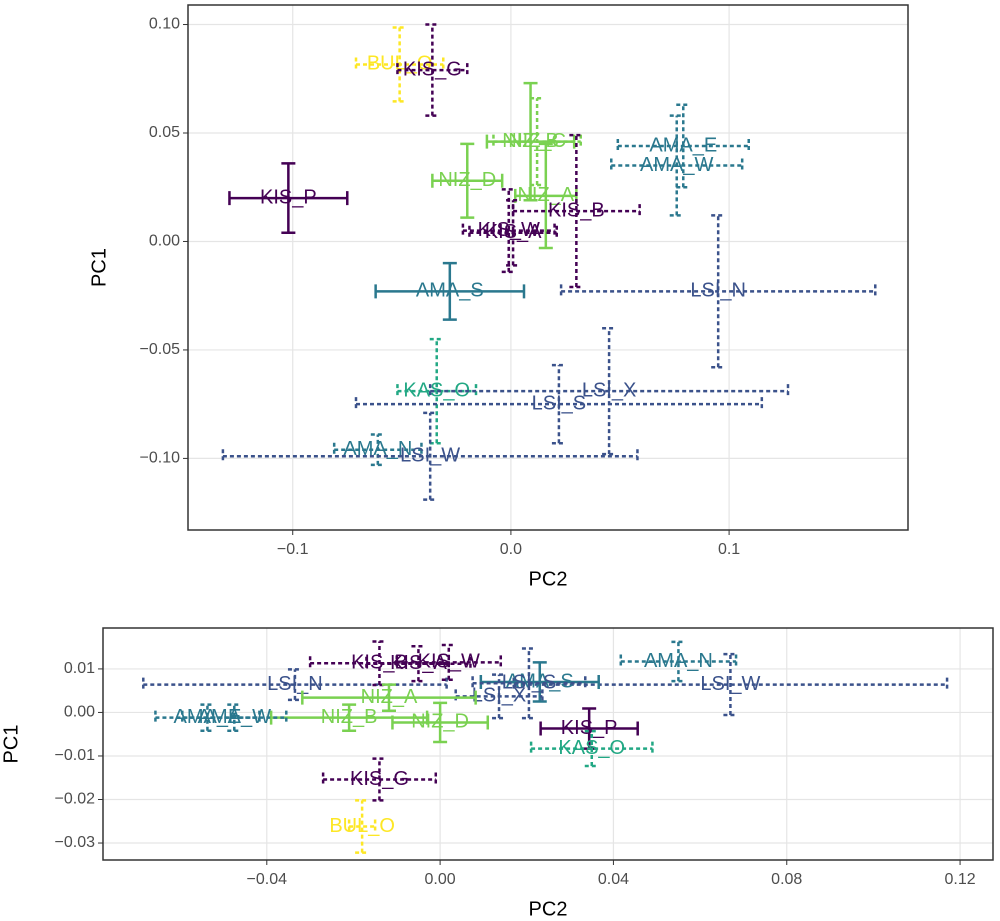 The image size is (1000, 921). I want to click on point-label: BUL_O, so click(362, 826).